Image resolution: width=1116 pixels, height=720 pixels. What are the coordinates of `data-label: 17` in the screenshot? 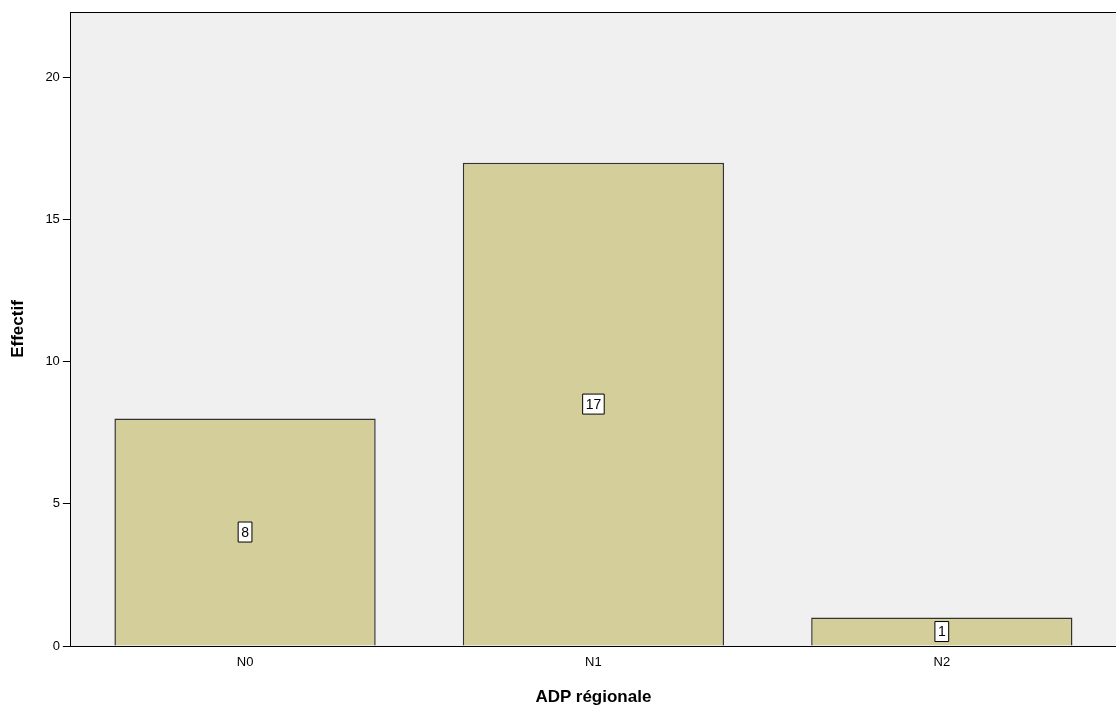 It's located at (593, 403).